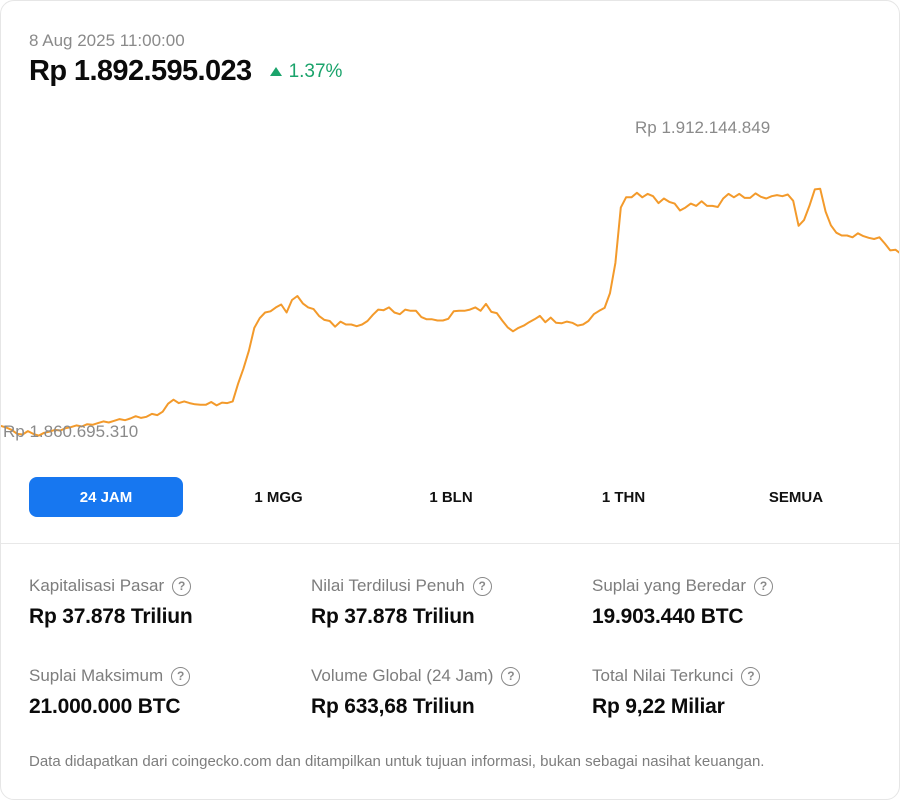  What do you see at coordinates (278, 497) in the screenshot?
I see `tab-1-mgg: 1 MGG` at bounding box center [278, 497].